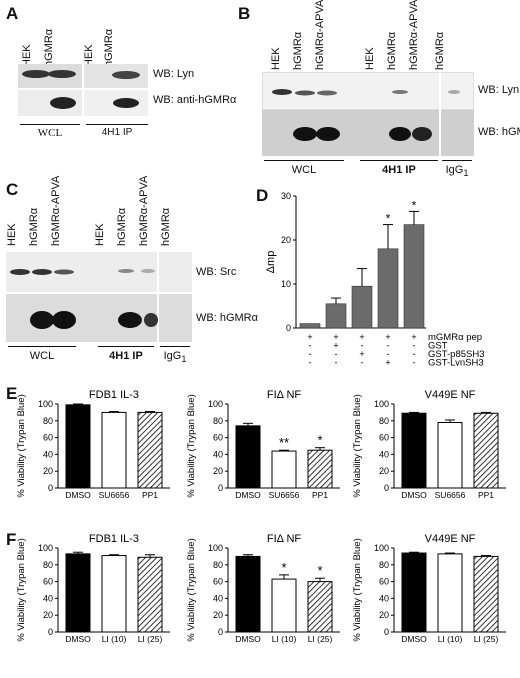 The width and height of the screenshot is (520, 678). I want to click on x-tick-label: PP1, so click(486, 495).